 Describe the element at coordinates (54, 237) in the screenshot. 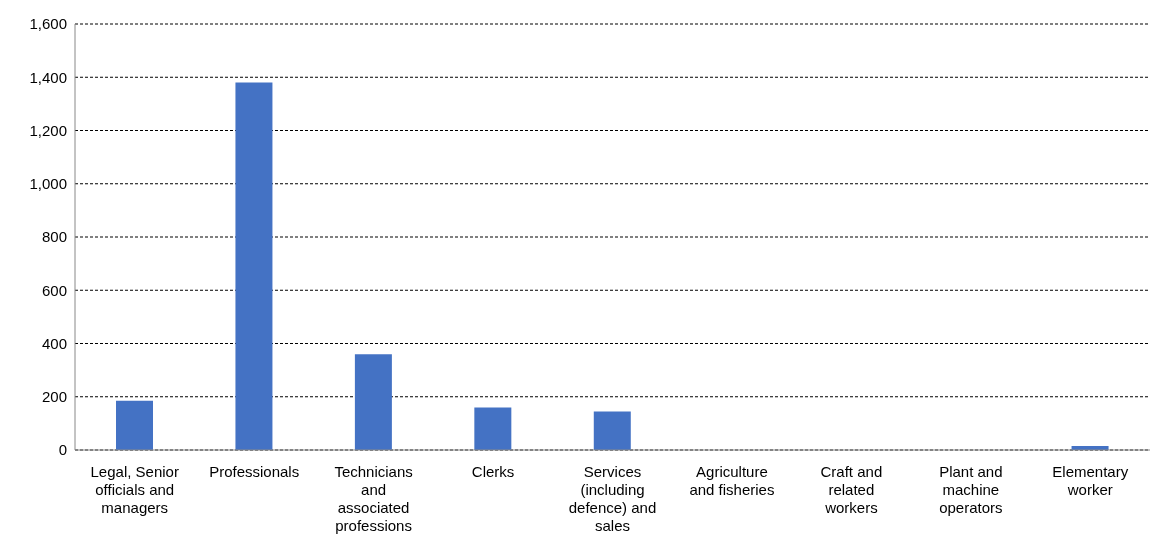

I see `y-tick-label: 800` at that location.